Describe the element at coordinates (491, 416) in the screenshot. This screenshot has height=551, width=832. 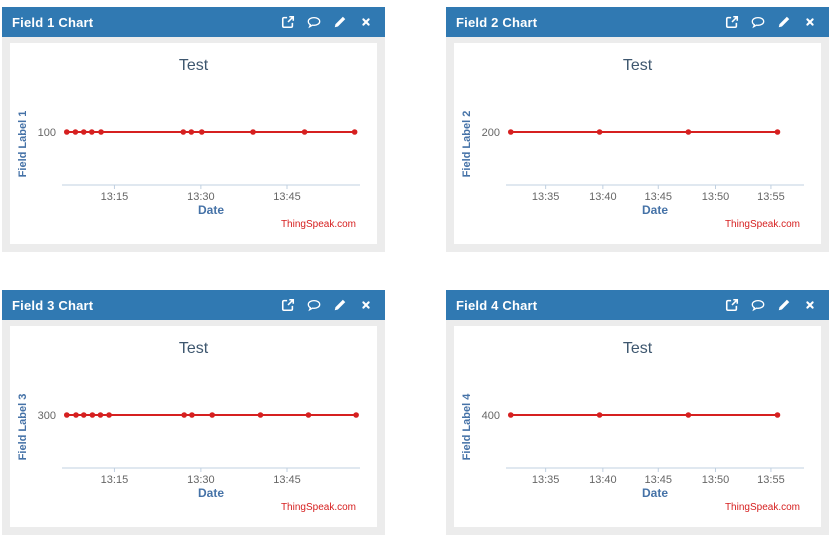
I see `y-tick-label: 400` at that location.